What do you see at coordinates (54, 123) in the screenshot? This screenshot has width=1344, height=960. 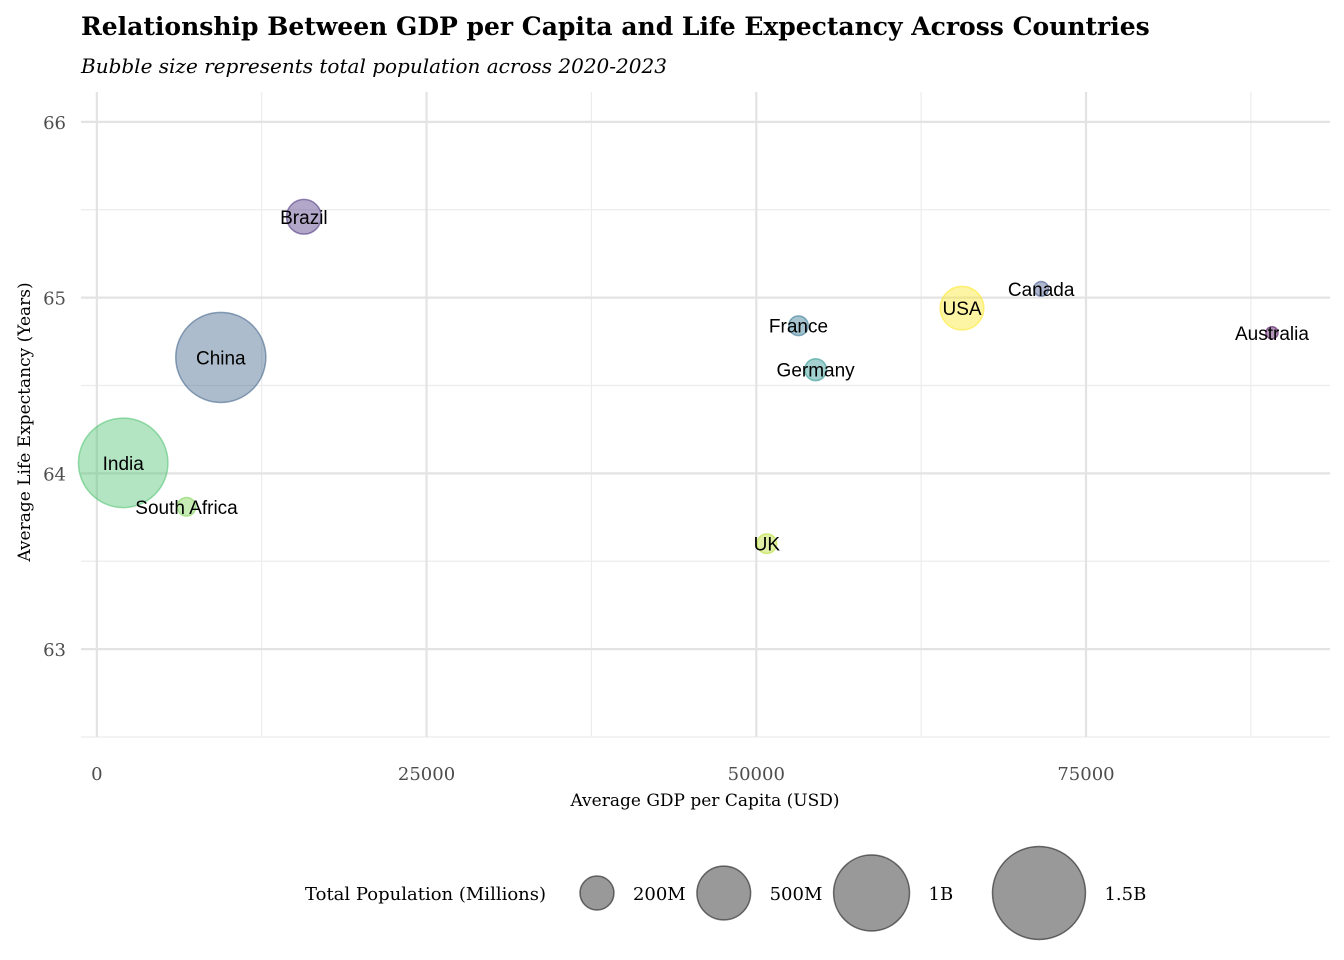 I see `y-tick-label: 66` at bounding box center [54, 123].